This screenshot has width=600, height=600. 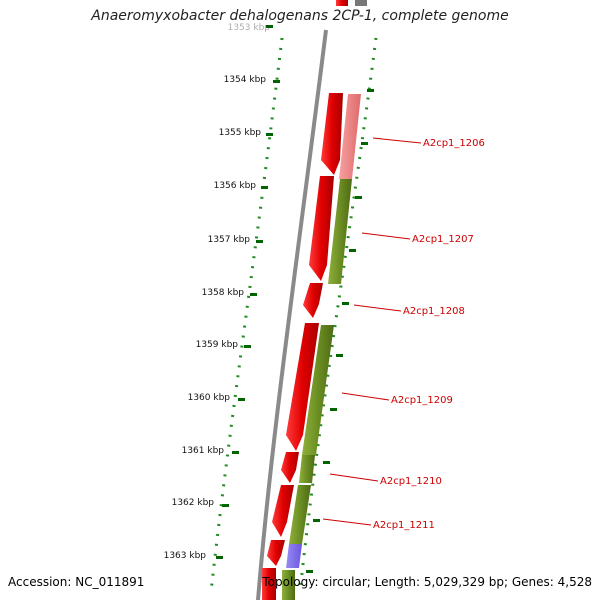 What do you see at coordinates (235, 186) in the screenshot?
I see `axis-tick-label: 1356 kbp` at bounding box center [235, 186].